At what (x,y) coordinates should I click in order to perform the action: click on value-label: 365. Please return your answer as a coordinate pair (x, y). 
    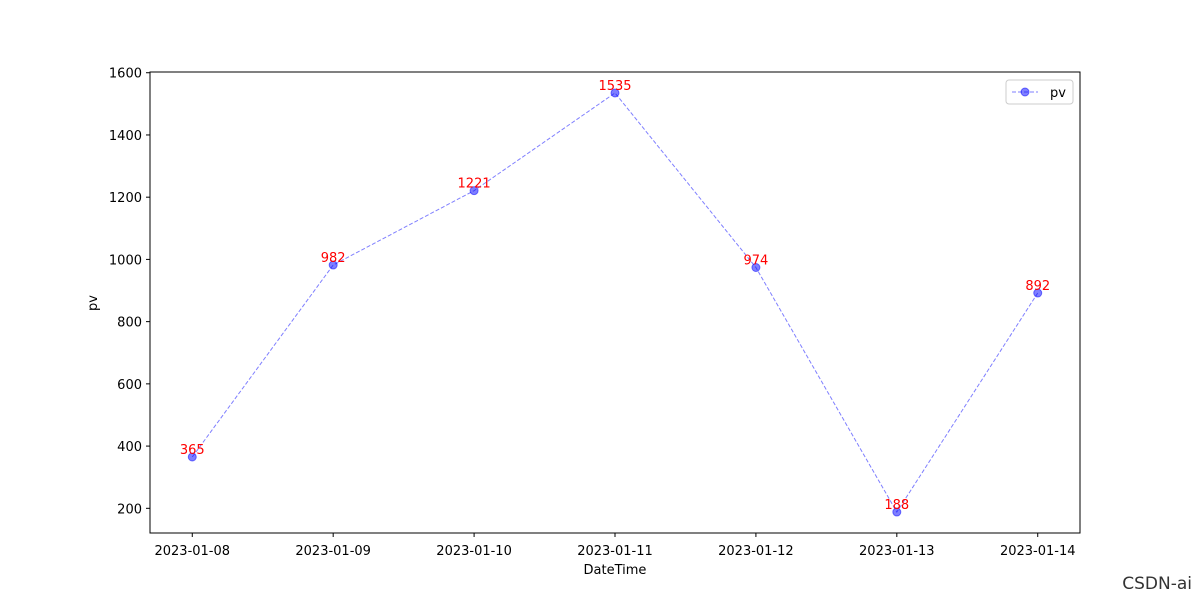
    Looking at the image, I should click on (192, 450).